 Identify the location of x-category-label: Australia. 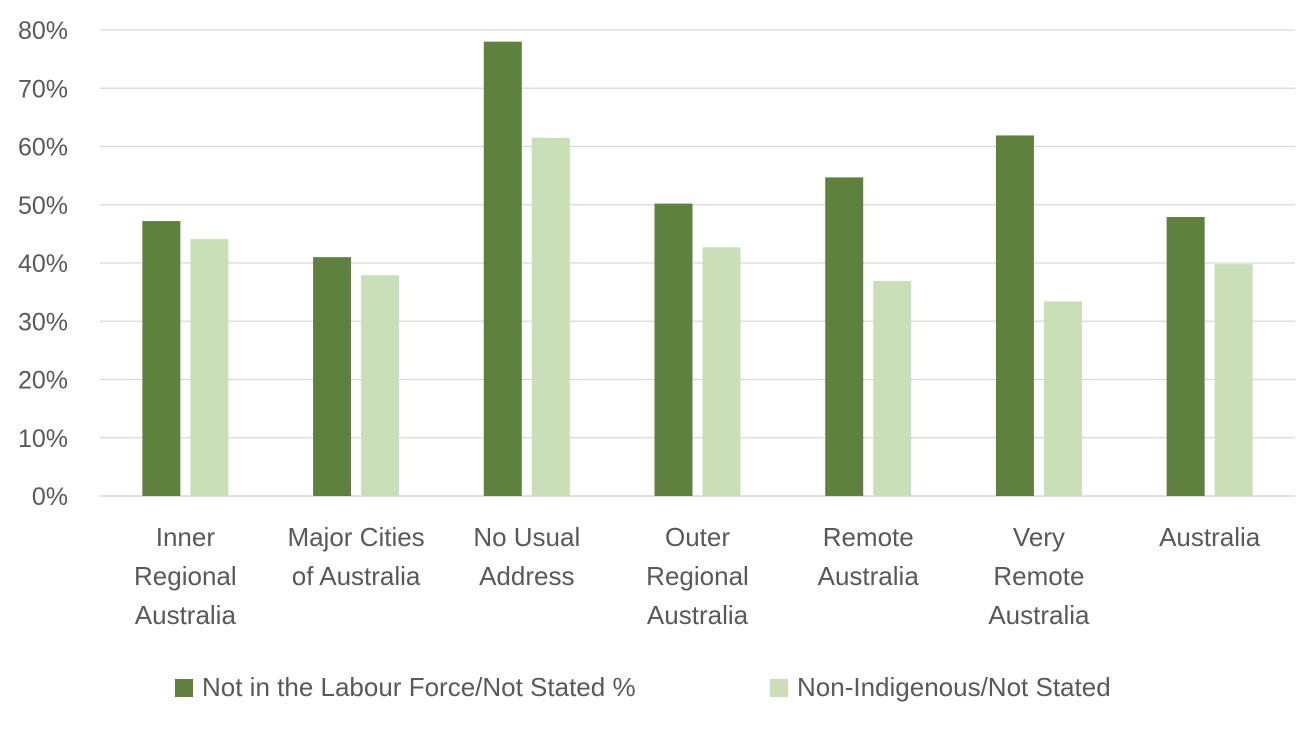
(1210, 537).